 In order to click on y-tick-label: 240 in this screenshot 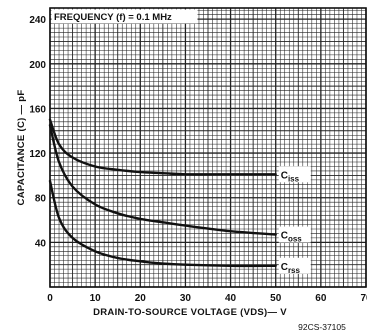, I will do `click(37, 20)`.